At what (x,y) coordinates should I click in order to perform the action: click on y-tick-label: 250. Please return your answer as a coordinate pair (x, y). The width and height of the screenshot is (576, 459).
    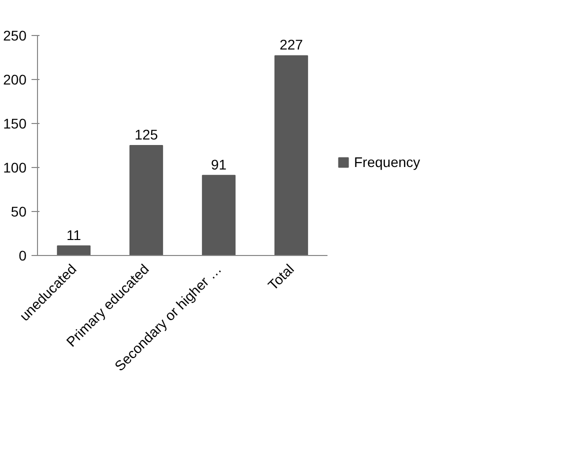
    Looking at the image, I should click on (15, 36).